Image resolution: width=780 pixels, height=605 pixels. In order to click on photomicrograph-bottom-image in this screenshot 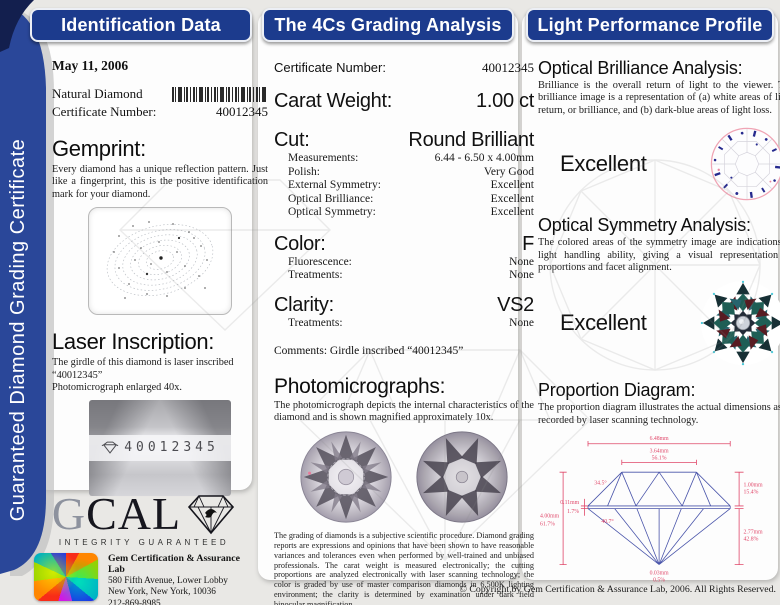, I will do `click(462, 477)`.